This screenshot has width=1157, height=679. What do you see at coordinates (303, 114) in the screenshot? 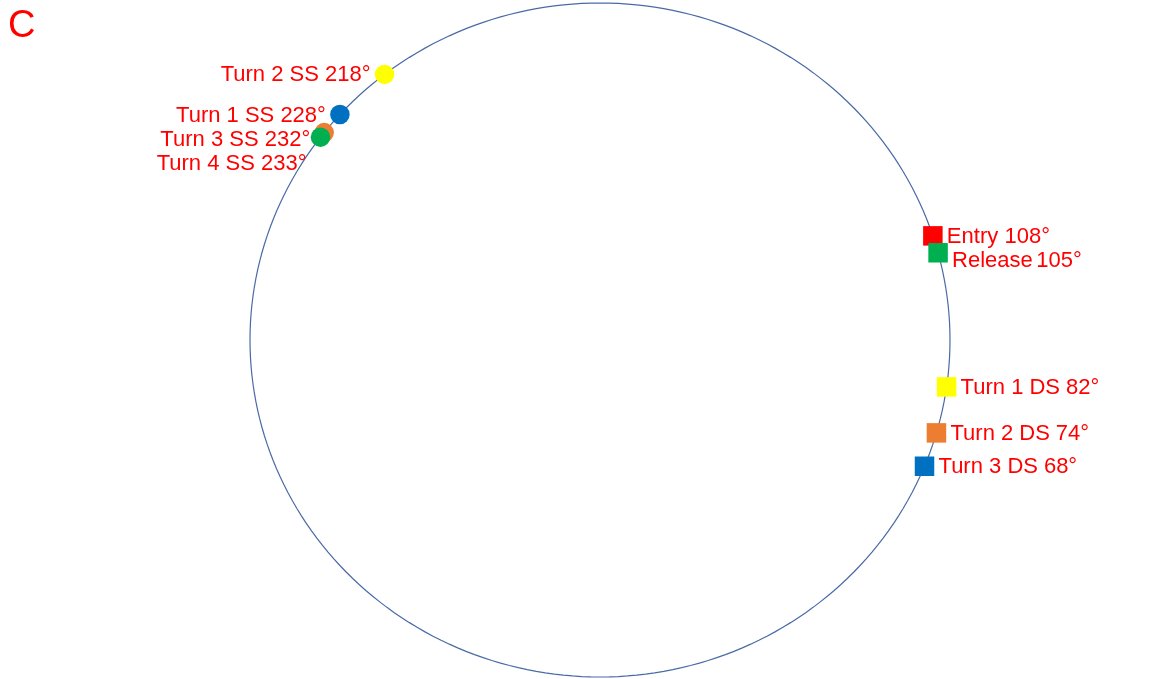
I see `data-label: 228°` at bounding box center [303, 114].